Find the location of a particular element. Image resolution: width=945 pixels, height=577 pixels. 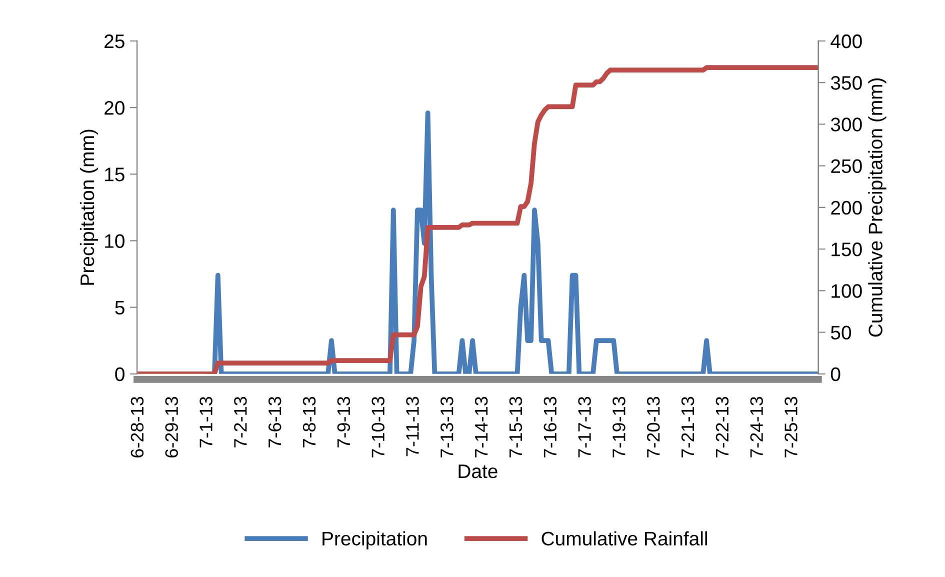

x-tick-label: 7-25-13 is located at coordinates (791, 427).